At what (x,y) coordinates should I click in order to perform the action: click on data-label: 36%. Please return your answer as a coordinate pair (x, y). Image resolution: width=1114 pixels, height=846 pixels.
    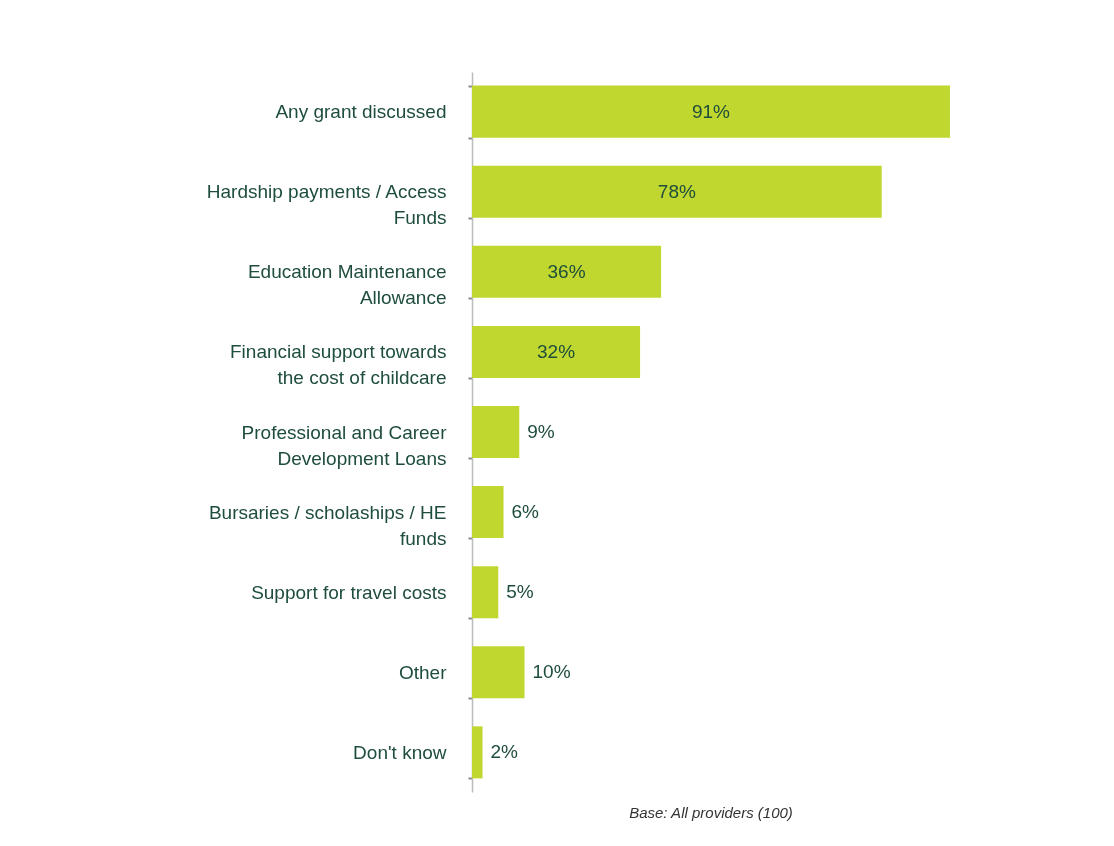
    Looking at the image, I should click on (566, 271).